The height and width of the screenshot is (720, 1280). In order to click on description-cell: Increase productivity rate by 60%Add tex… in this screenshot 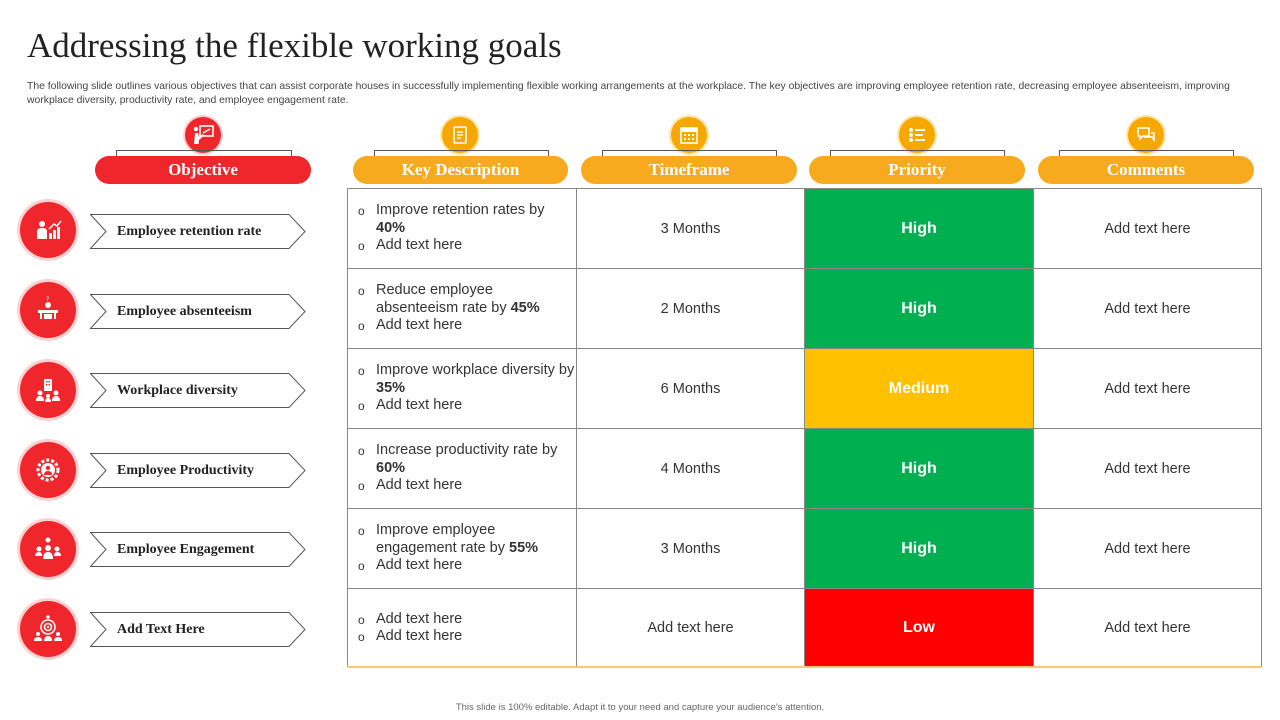, I will do `click(461, 468)`.